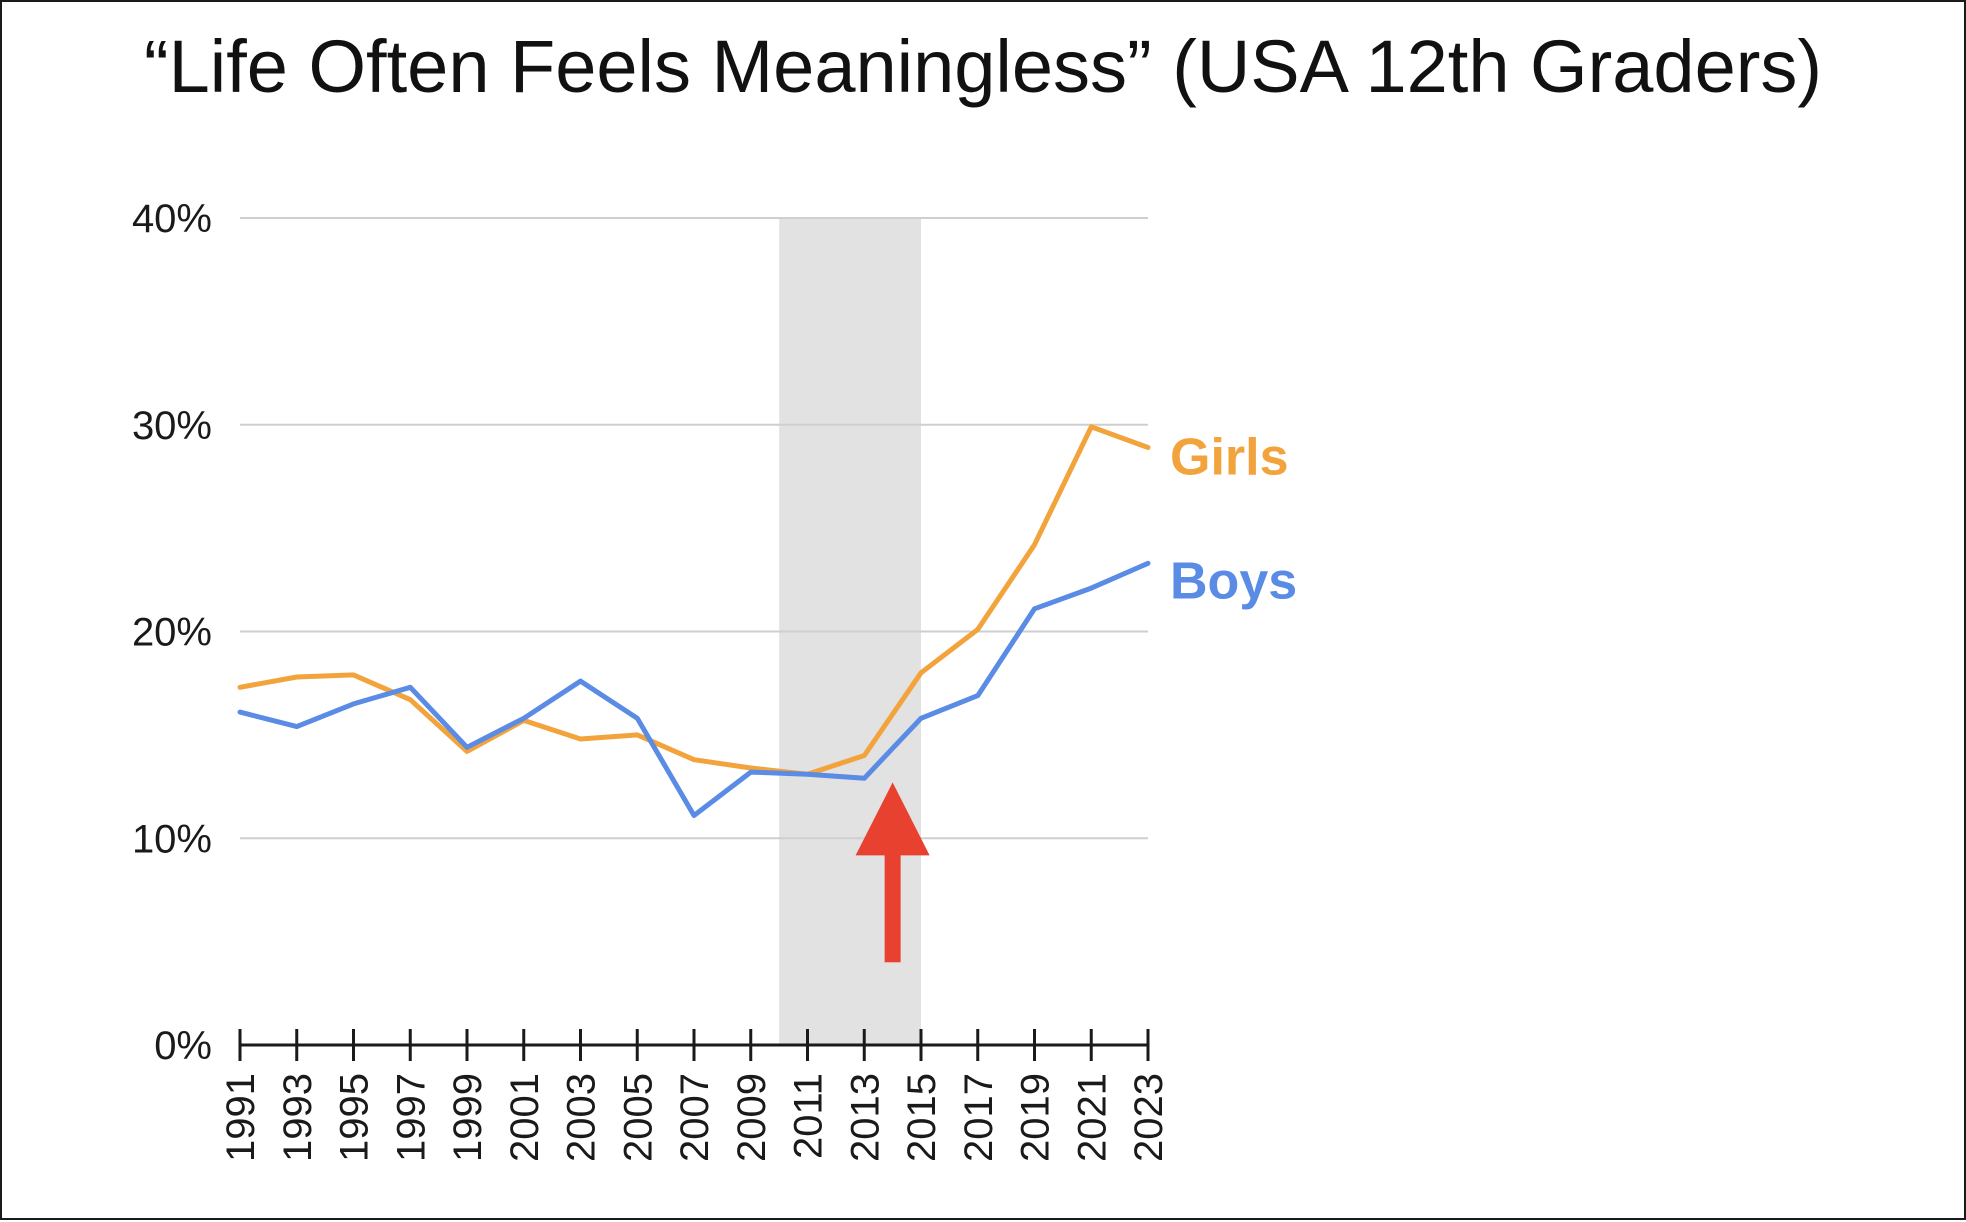  I want to click on x-tick-label: 2003, so click(582, 1117).